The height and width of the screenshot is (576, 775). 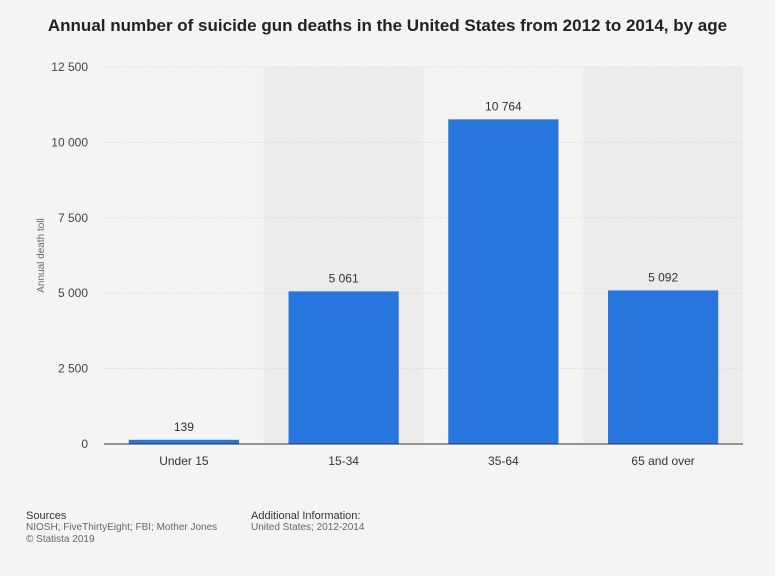 I want to click on y-tick-label: 12 500, so click(x=69, y=67).